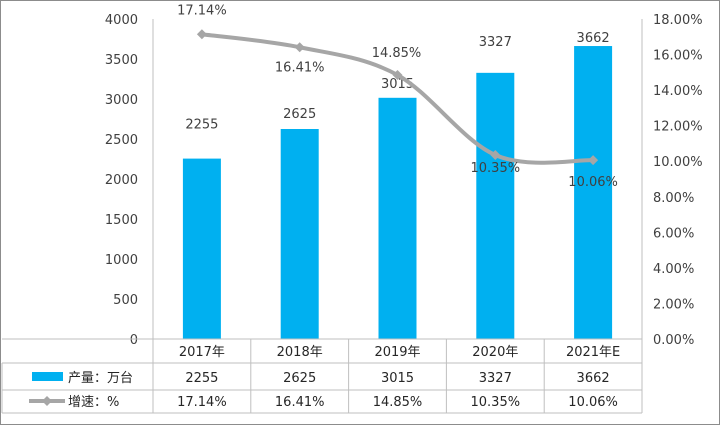 The height and width of the screenshot is (425, 720). Describe the element at coordinates (202, 10) in the screenshot. I see `growth-data-label: 17.14%` at that location.